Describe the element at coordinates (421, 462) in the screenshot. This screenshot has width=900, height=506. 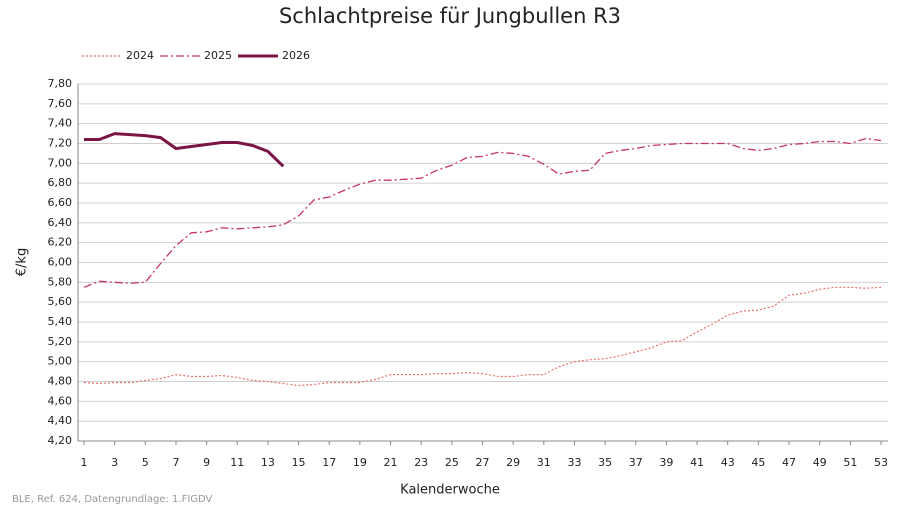
I see `x-tick-label: 23` at that location.